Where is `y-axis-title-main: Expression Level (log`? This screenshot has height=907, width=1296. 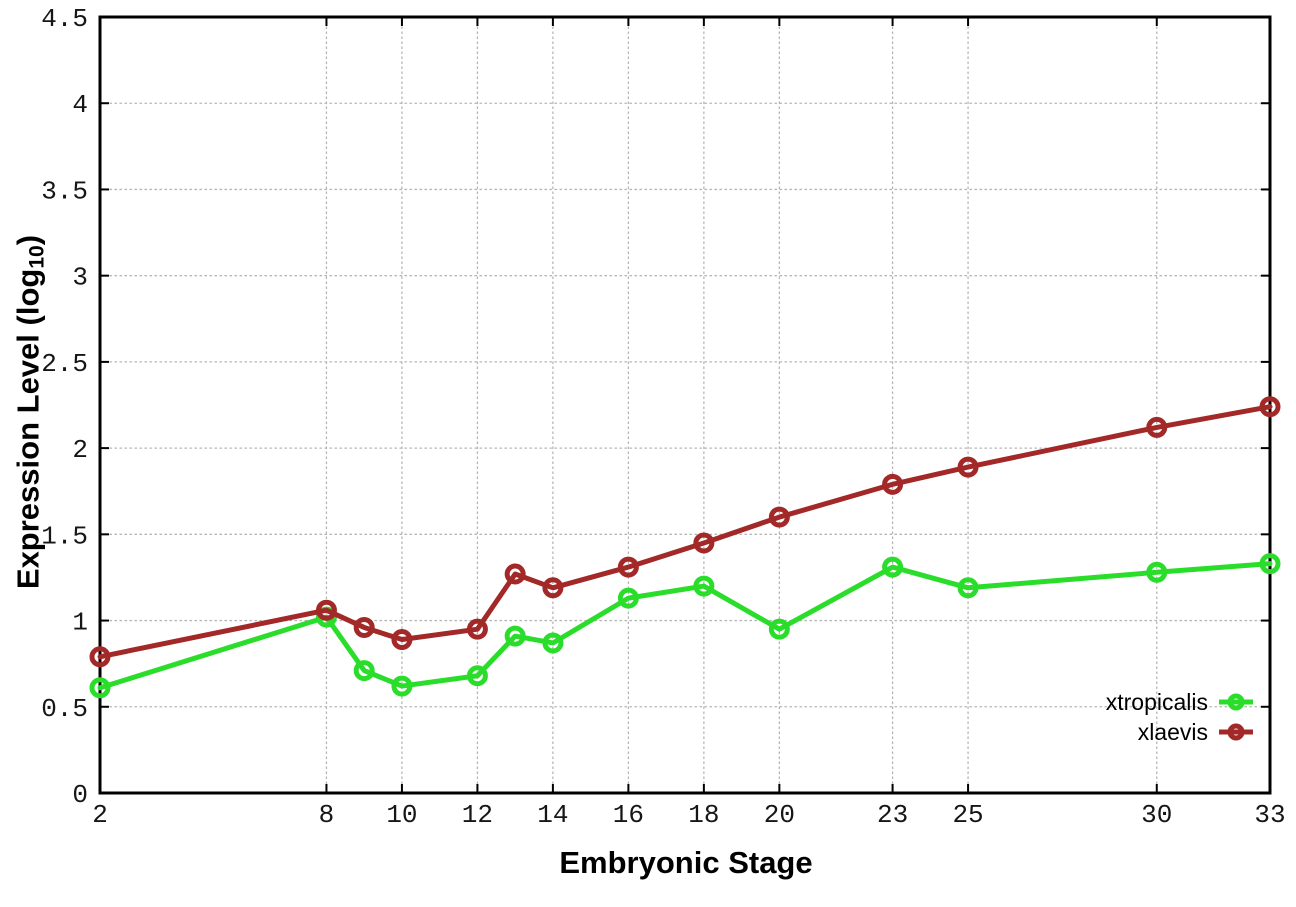
y-axis-title-main: Expression Level (log is located at coordinates (28, 429).